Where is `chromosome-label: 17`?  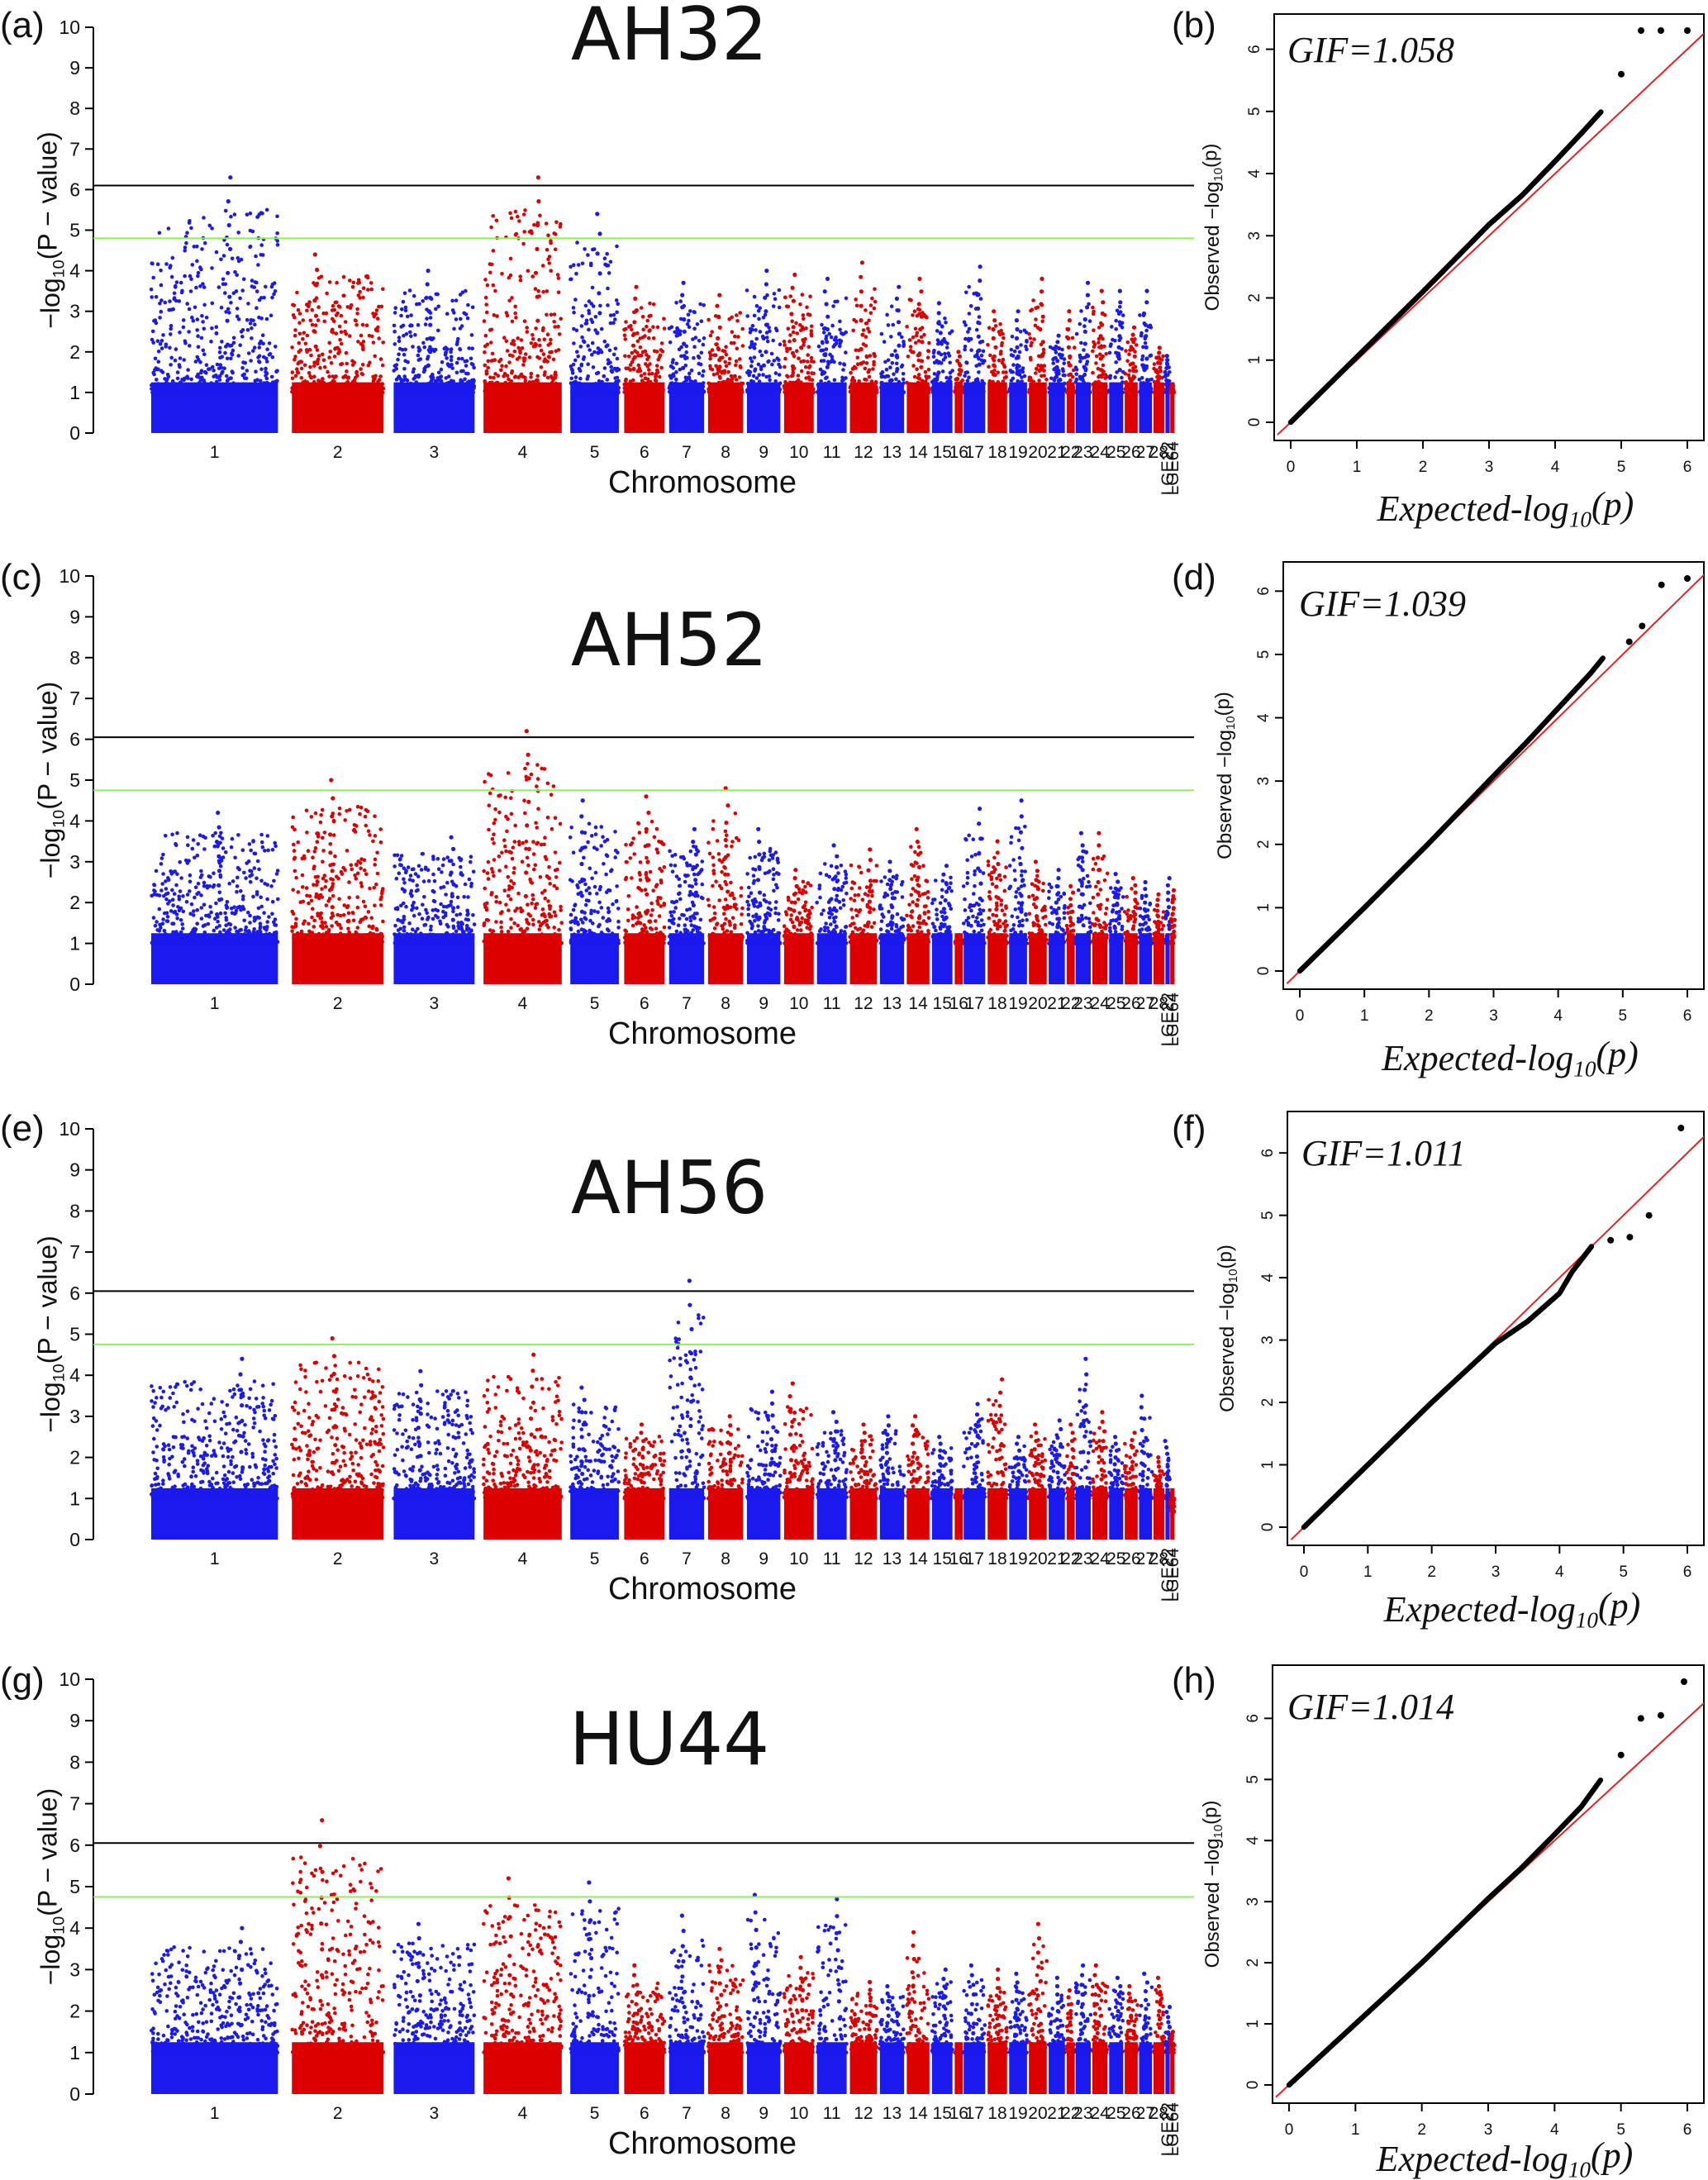 chromosome-label: 17 is located at coordinates (974, 453).